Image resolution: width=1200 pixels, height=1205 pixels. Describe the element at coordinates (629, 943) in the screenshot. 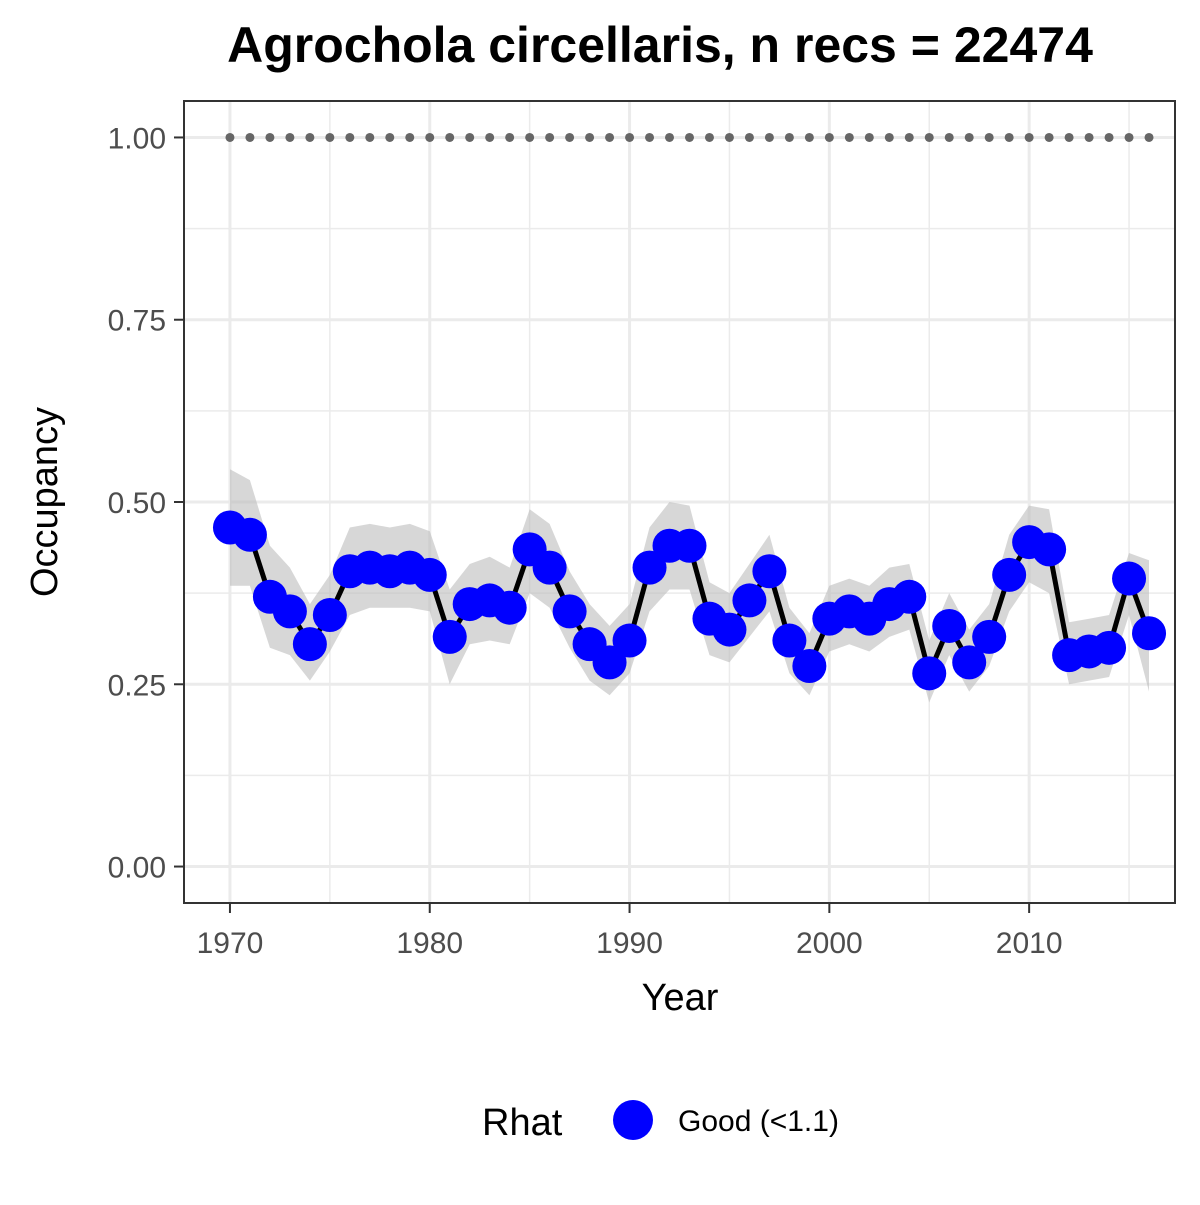

I see `x-tick-label: 1990` at that location.